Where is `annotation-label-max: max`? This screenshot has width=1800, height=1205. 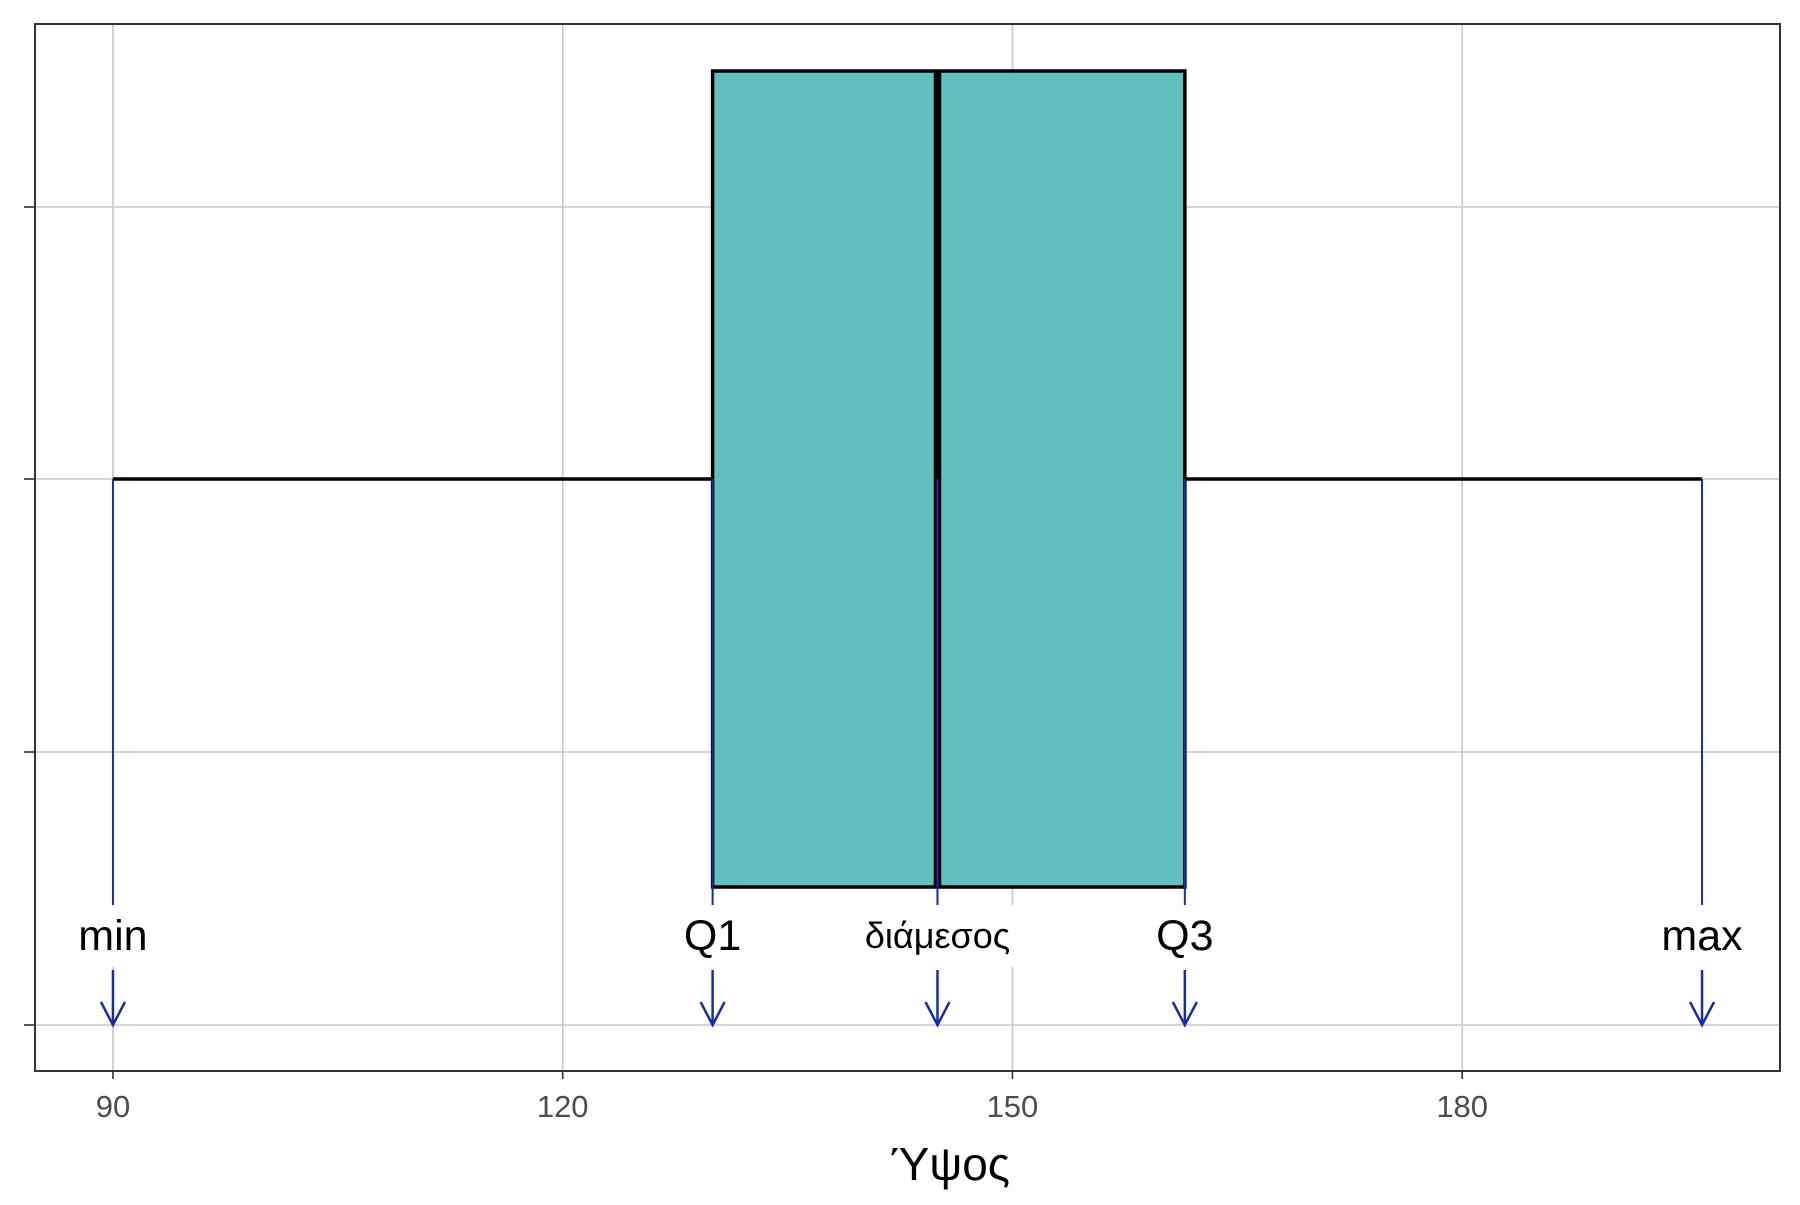 annotation-label-max: max is located at coordinates (1702, 936).